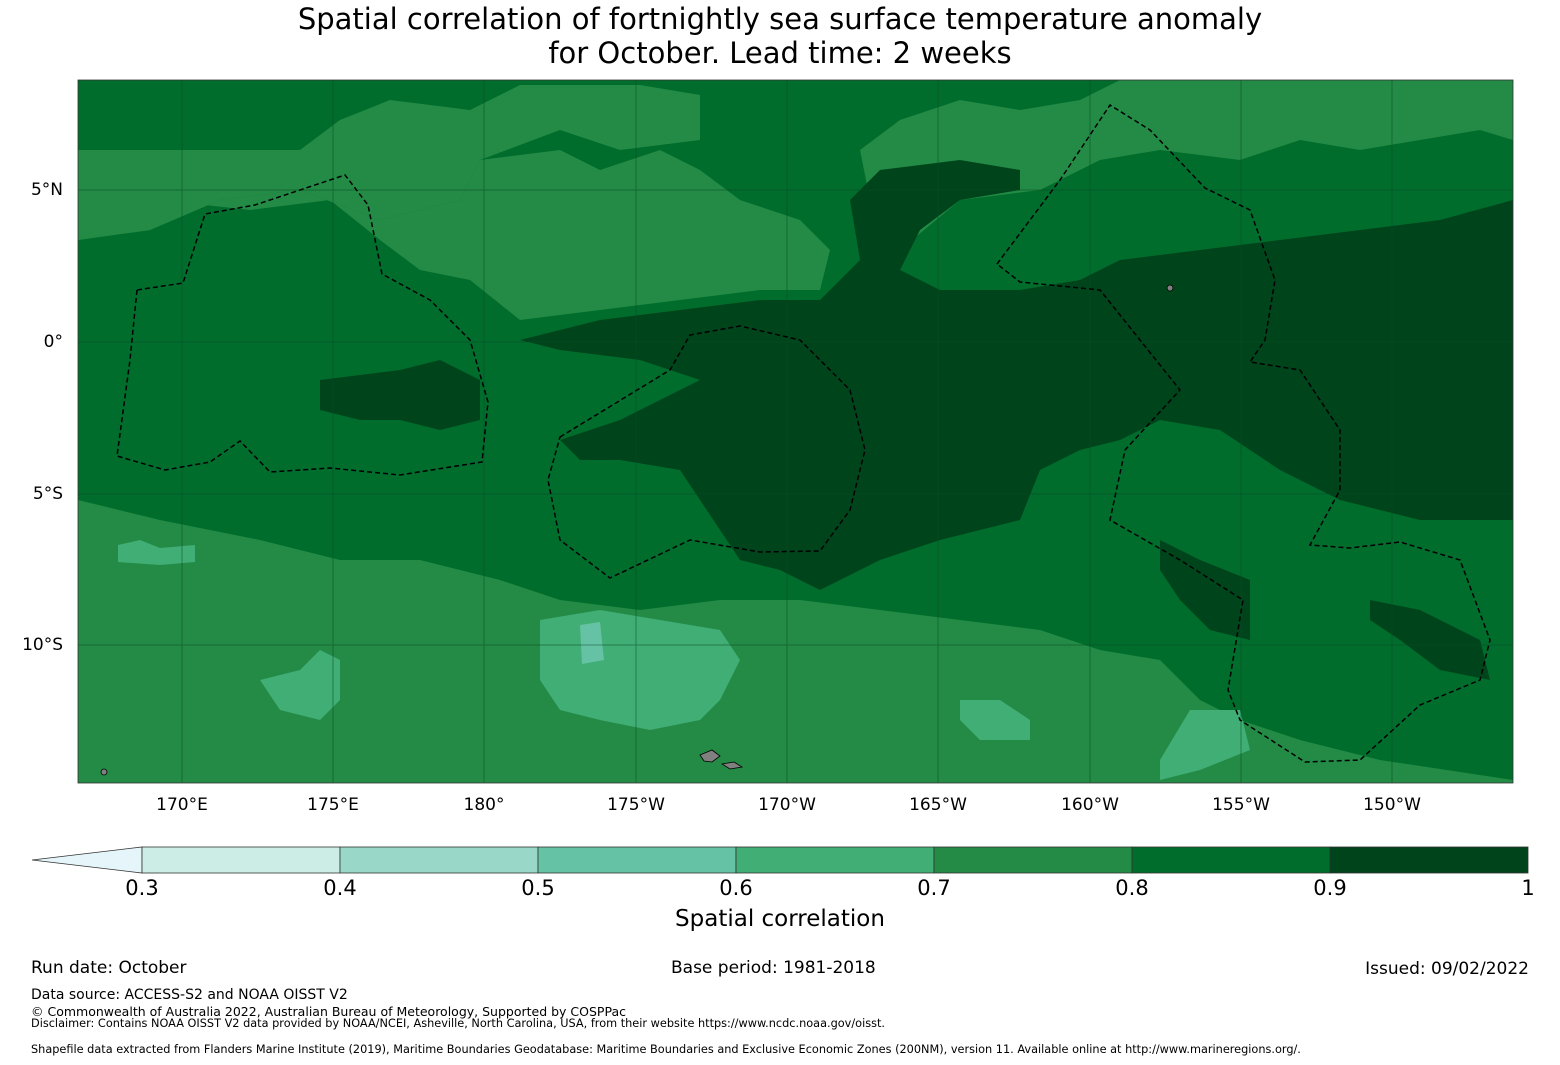 The width and height of the screenshot is (1560, 1065). Describe the element at coordinates (1186, 165) in the screenshot. I see `field-region-0.7-northeast` at that location.